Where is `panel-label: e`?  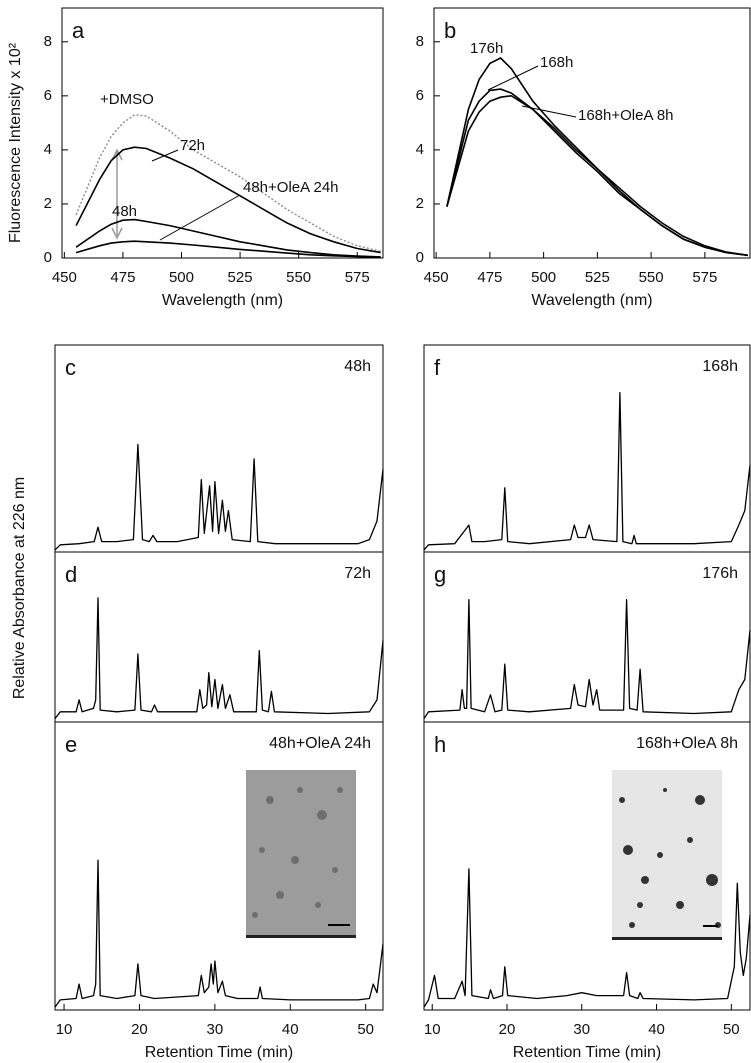
panel-label: e is located at coordinates (71, 744).